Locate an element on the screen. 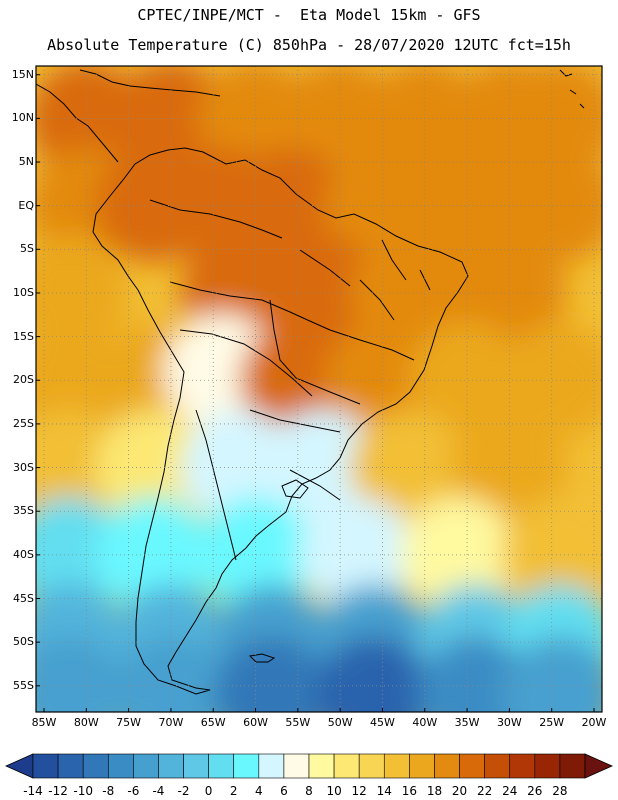  map-title-line-1: CPTEC/INPE/MCT - Eta Model 15km - GFS is located at coordinates (309, 15).